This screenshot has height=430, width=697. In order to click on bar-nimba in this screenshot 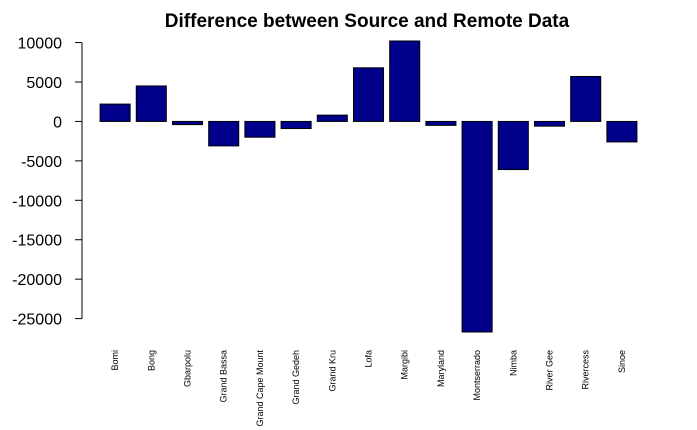, I will do `click(513, 145)`.